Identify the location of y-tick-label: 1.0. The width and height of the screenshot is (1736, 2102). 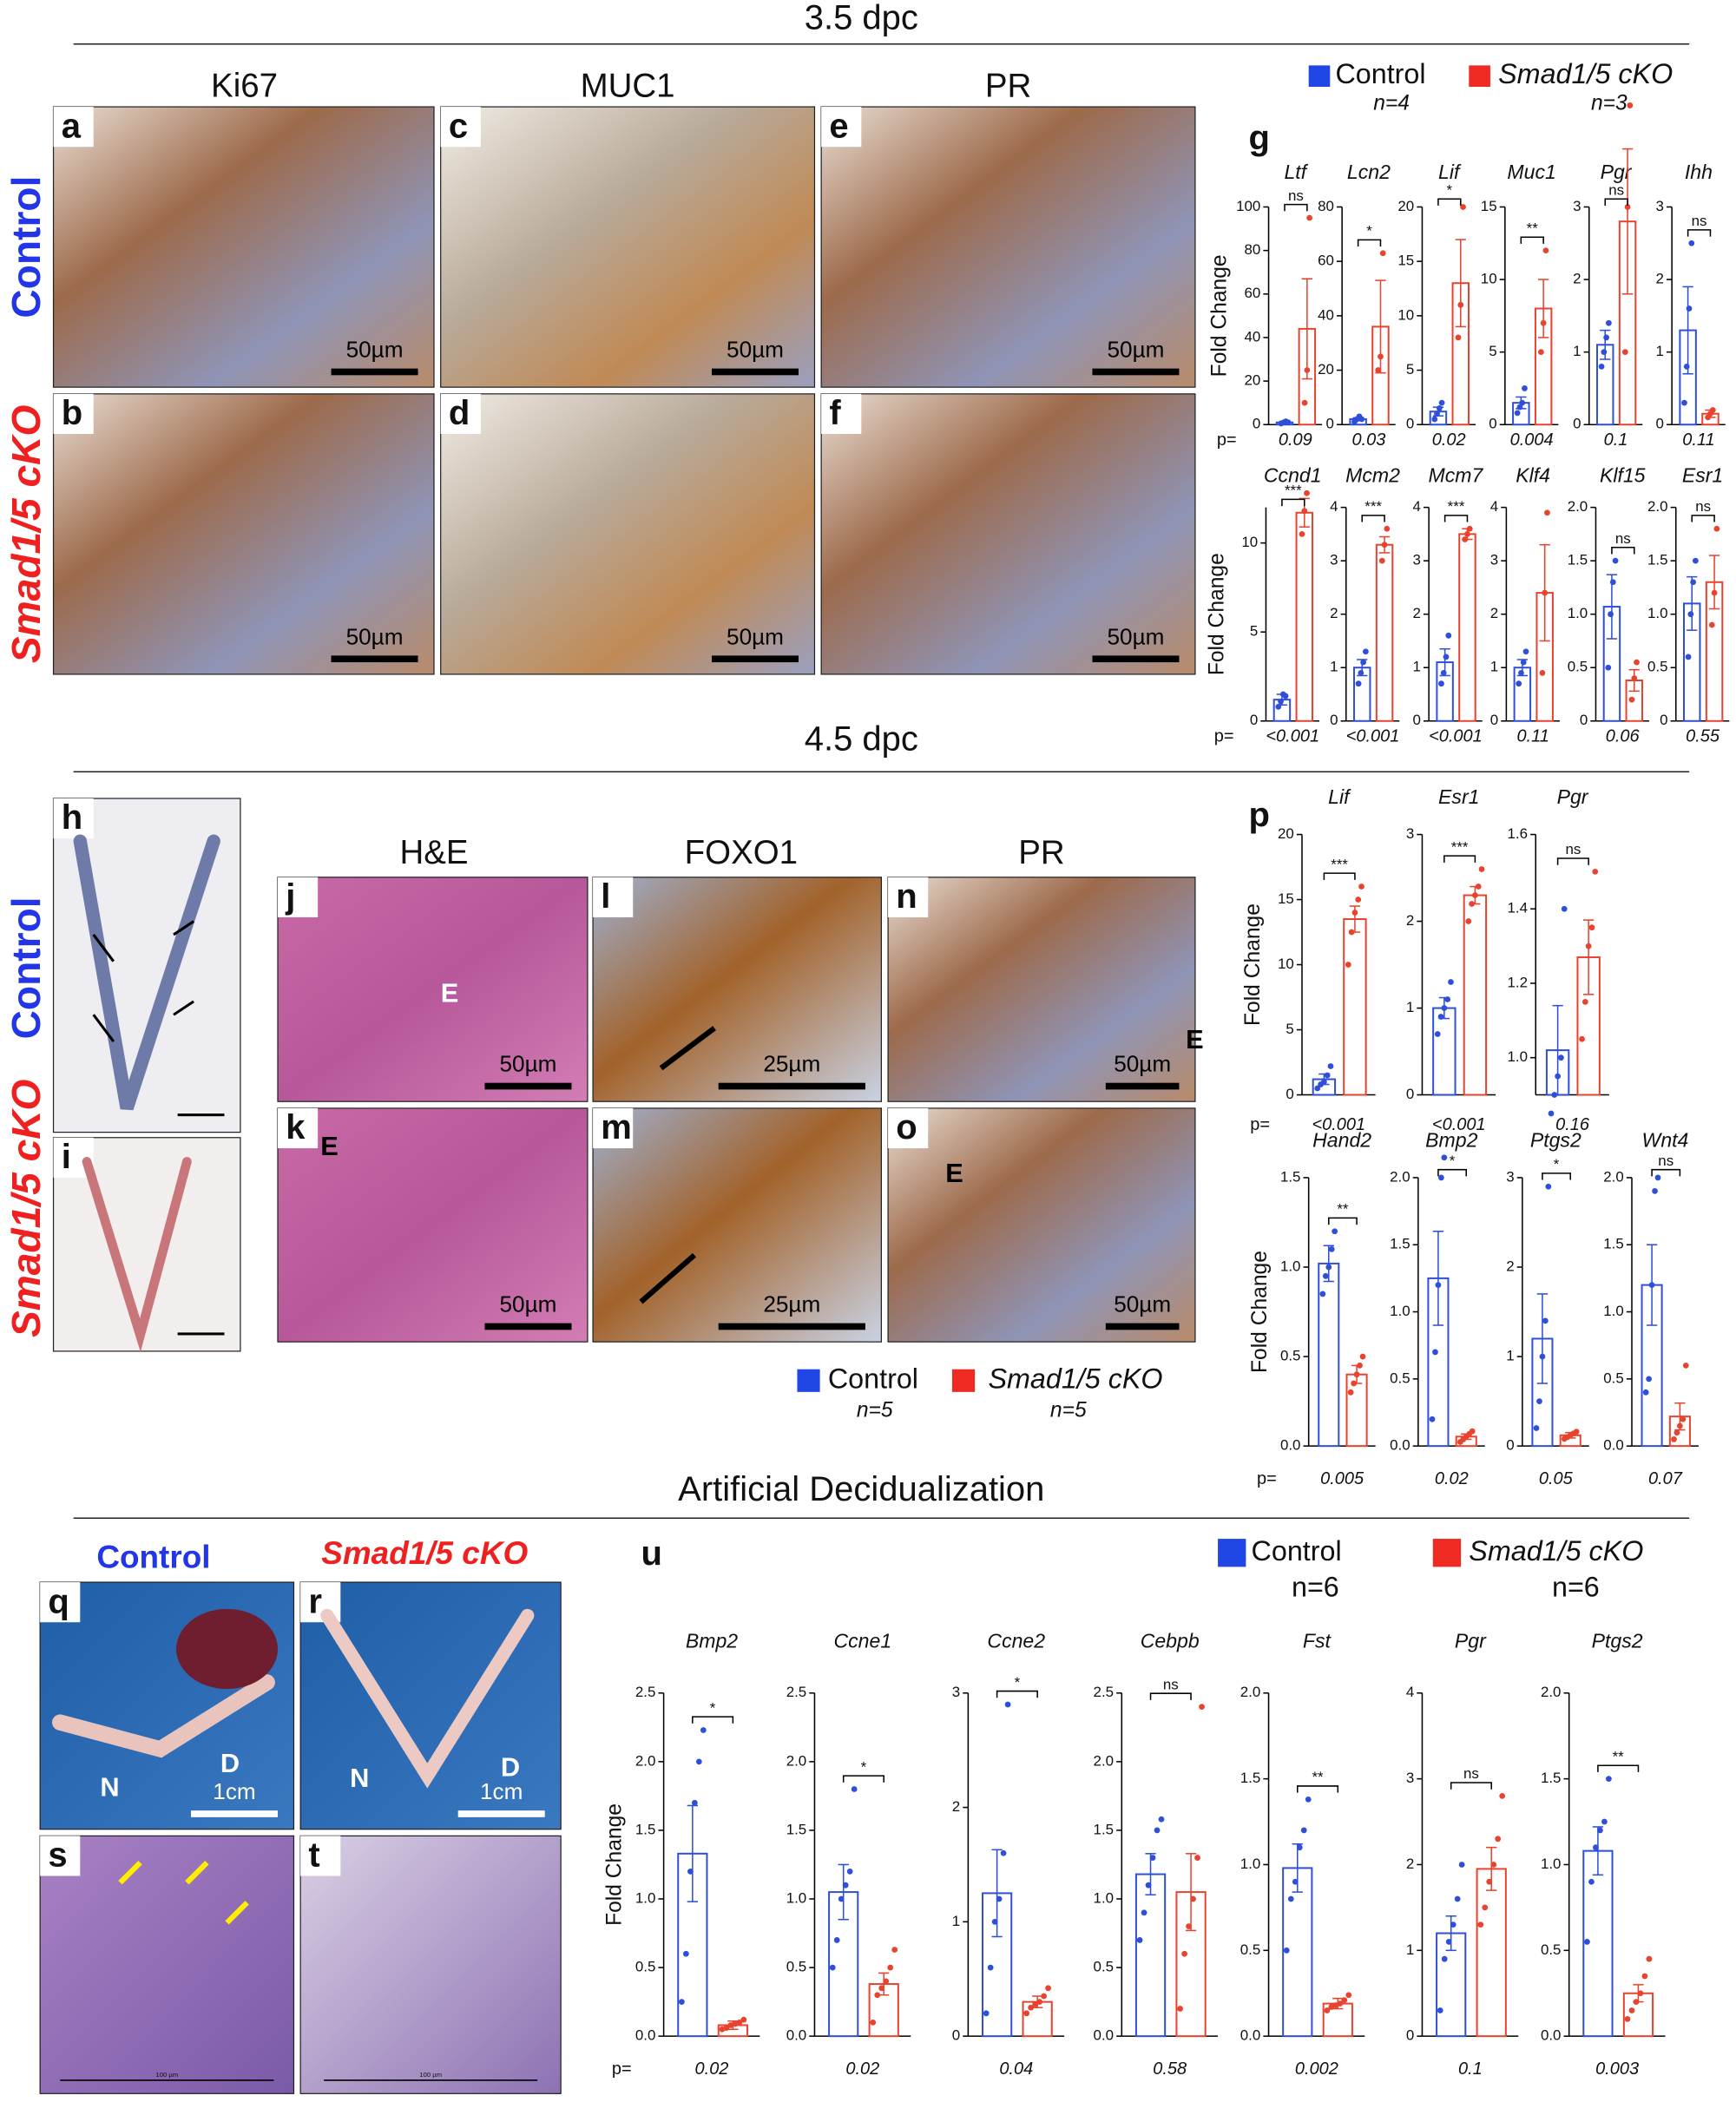
(1613, 1311).